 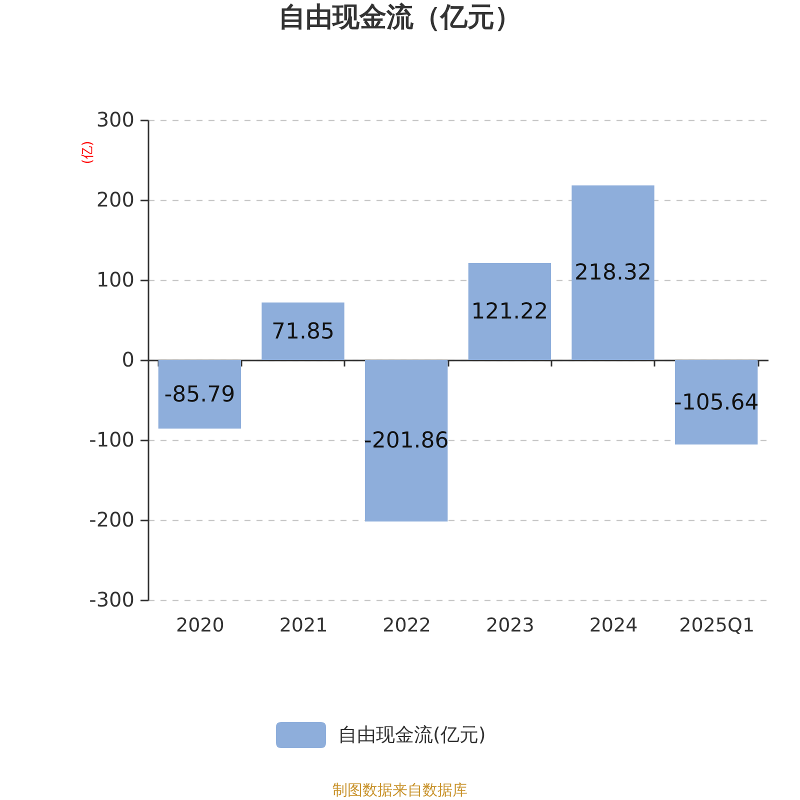 What do you see at coordinates (717, 625) in the screenshot?
I see `x-tick-label: 2025Q1` at bounding box center [717, 625].